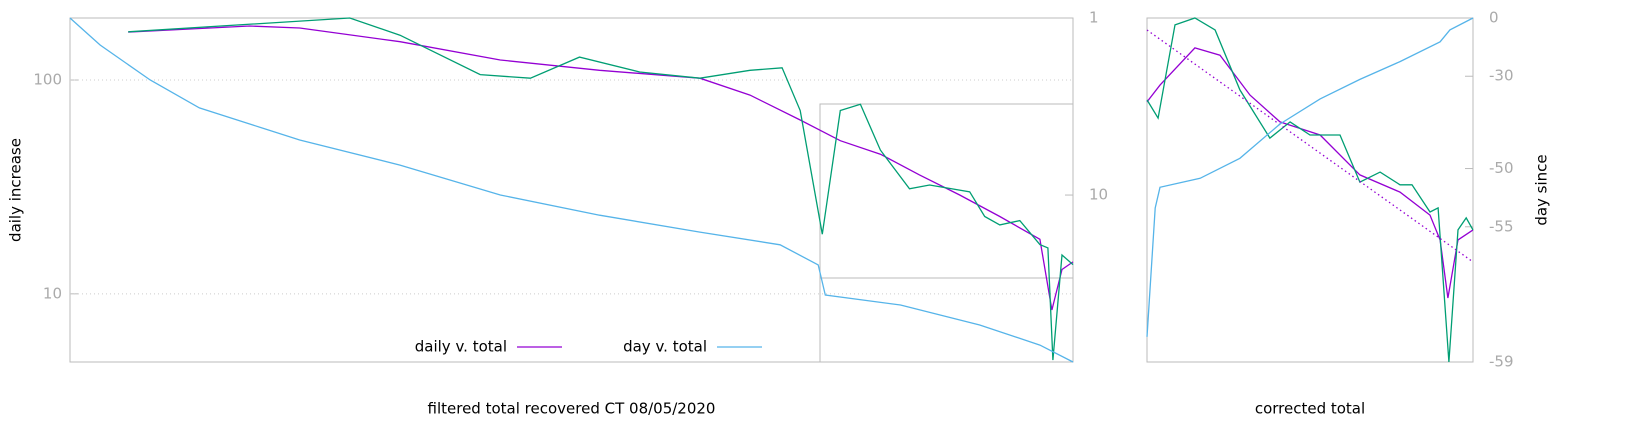 This screenshot has height=440, width=1640. I want to click on y-tick-label: 100, so click(47, 80).